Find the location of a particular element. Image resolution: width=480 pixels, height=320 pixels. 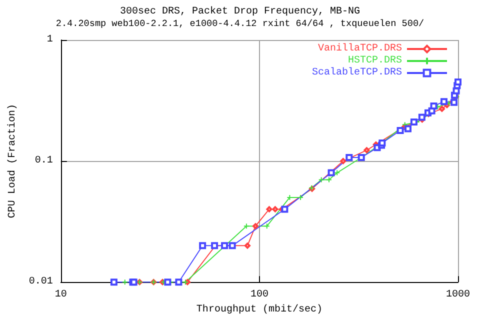

y-tick-label: 1 is located at coordinates (49, 40).